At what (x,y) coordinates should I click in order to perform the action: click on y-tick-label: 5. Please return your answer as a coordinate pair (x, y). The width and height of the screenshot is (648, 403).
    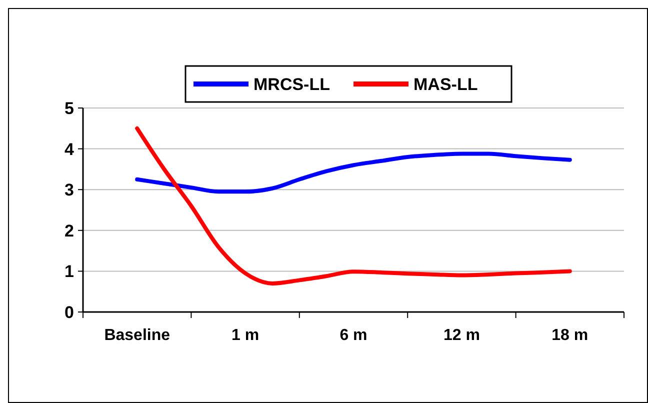
    Looking at the image, I should click on (69, 108).